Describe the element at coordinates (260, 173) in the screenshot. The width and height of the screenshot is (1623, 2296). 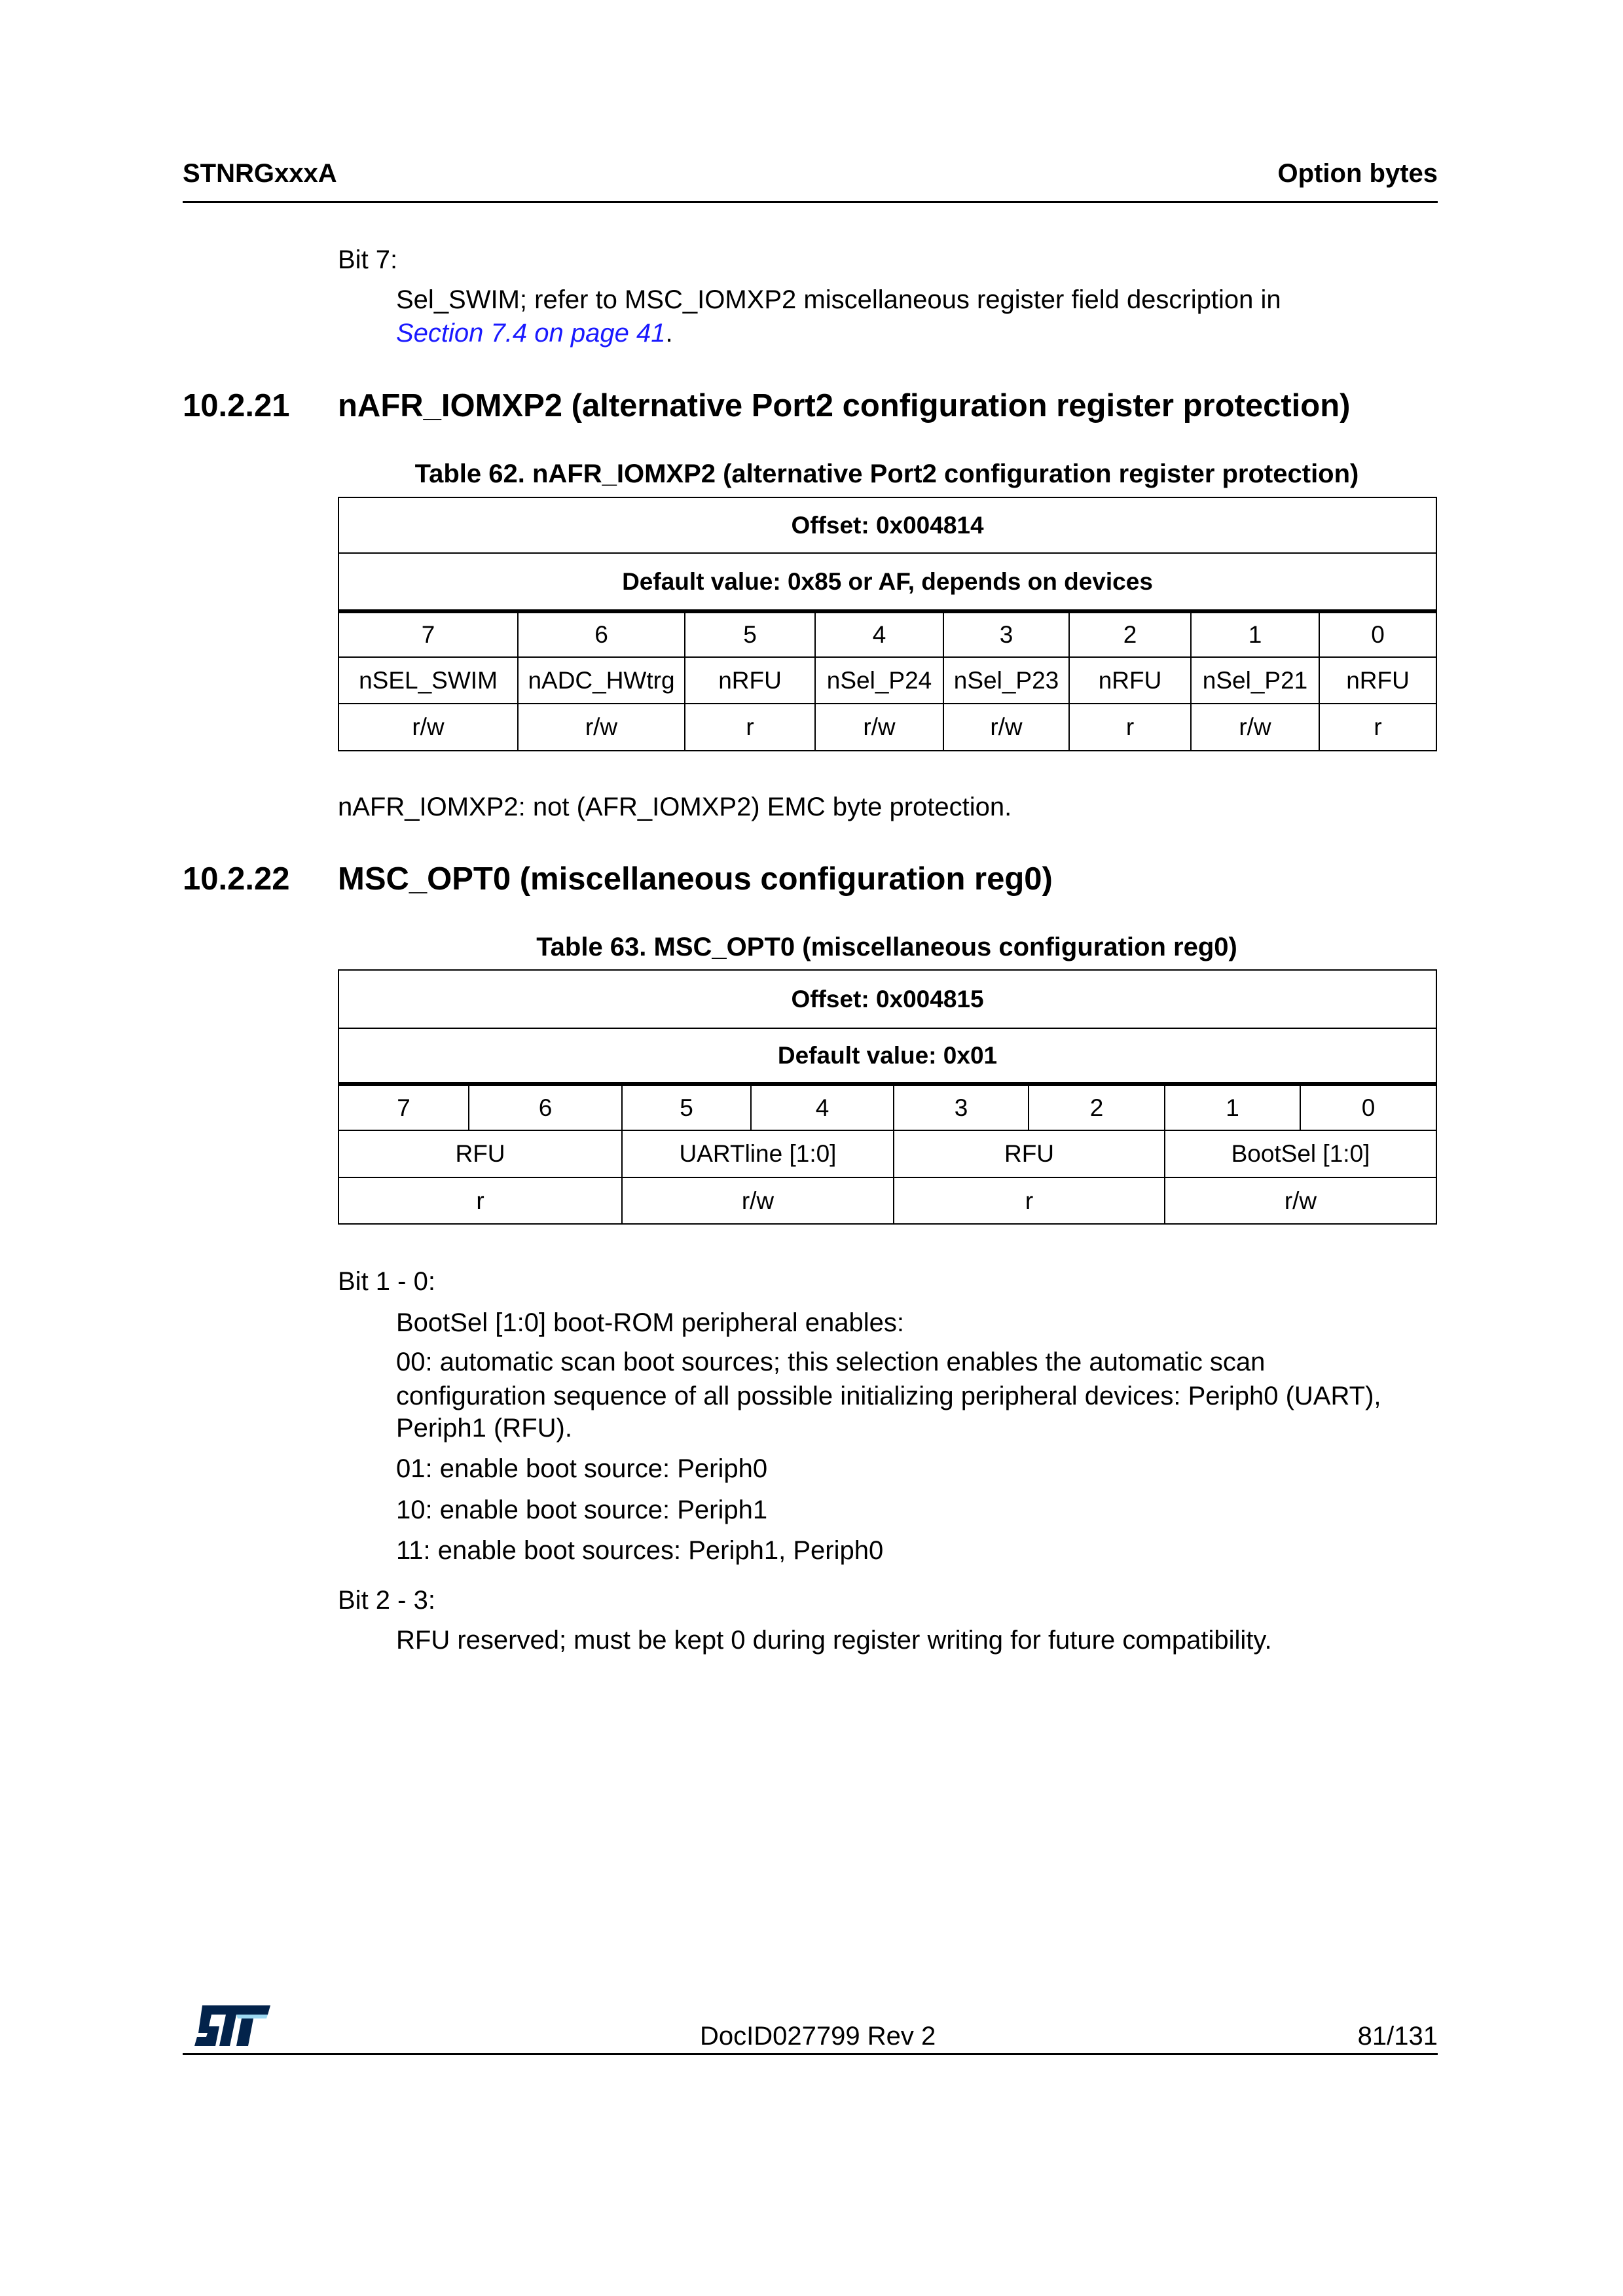
I see `header-doc-title: STNRGxxxA` at that location.